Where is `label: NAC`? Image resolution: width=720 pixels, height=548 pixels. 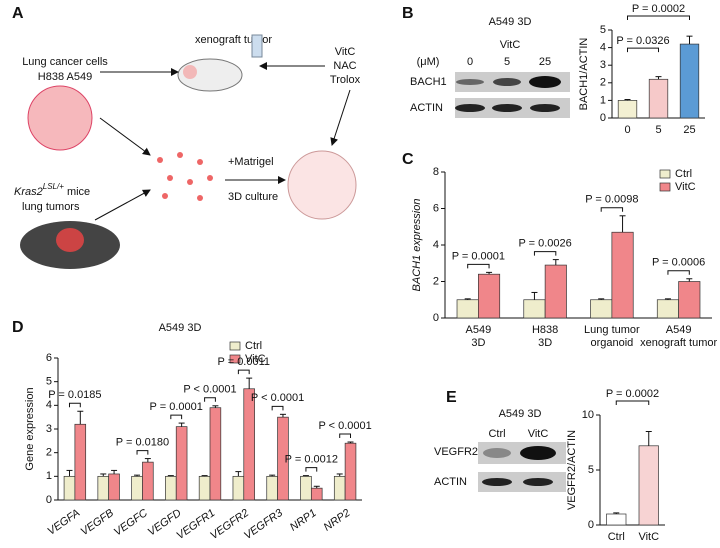
label: NAC is located at coordinates (344, 66).